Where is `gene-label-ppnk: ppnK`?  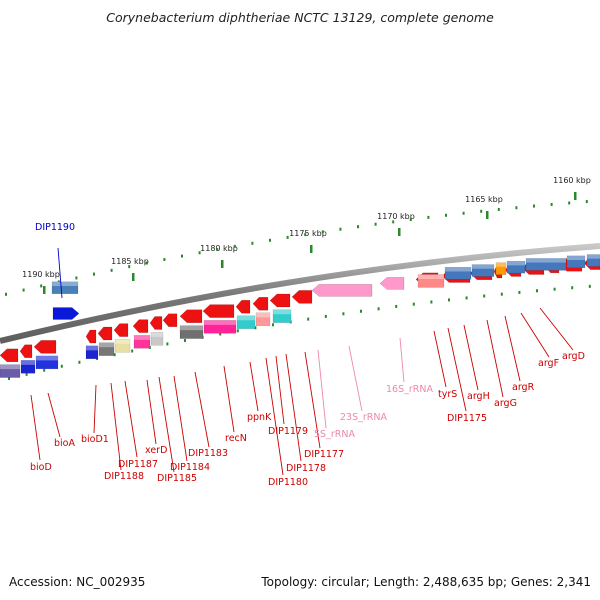 gene-label-ppnk: ppnK is located at coordinates (259, 417).